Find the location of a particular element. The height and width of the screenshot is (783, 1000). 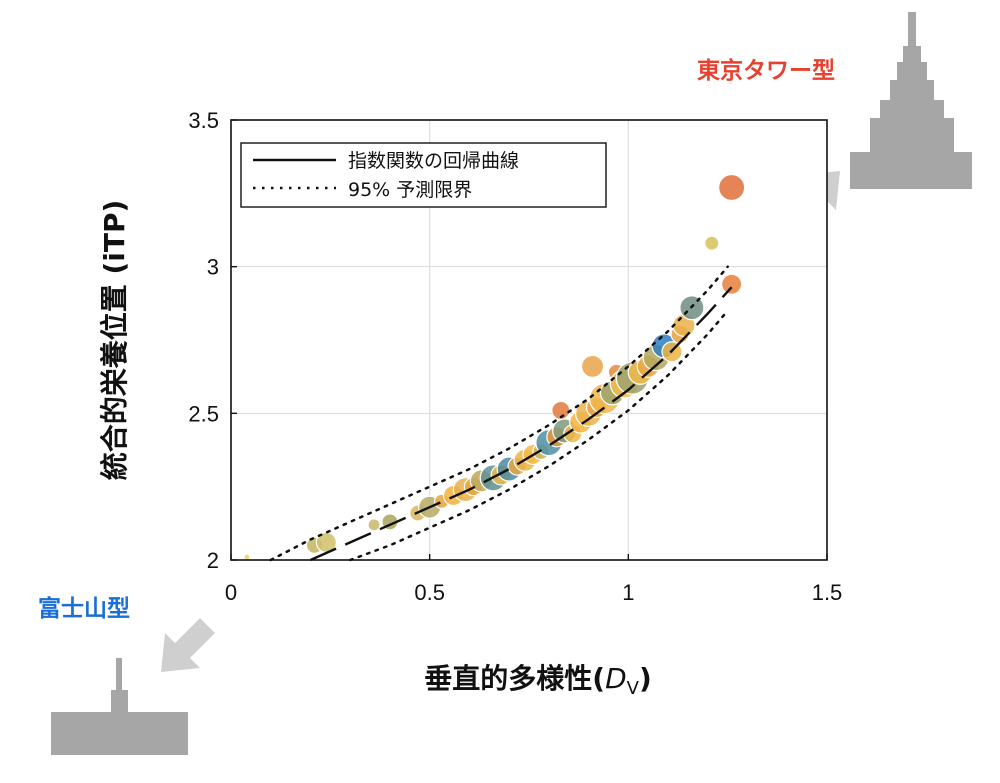

x-axis-label-paren-close: ) is located at coordinates (645, 678).